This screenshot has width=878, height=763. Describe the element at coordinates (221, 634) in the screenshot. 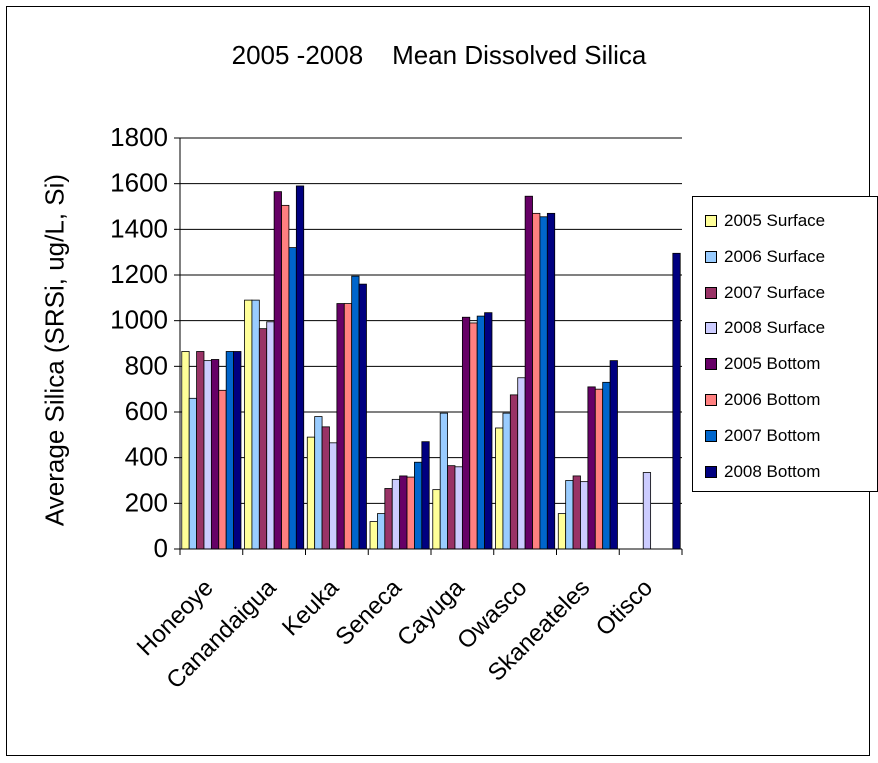

I see `x-tick-label: Canandaigua` at that location.